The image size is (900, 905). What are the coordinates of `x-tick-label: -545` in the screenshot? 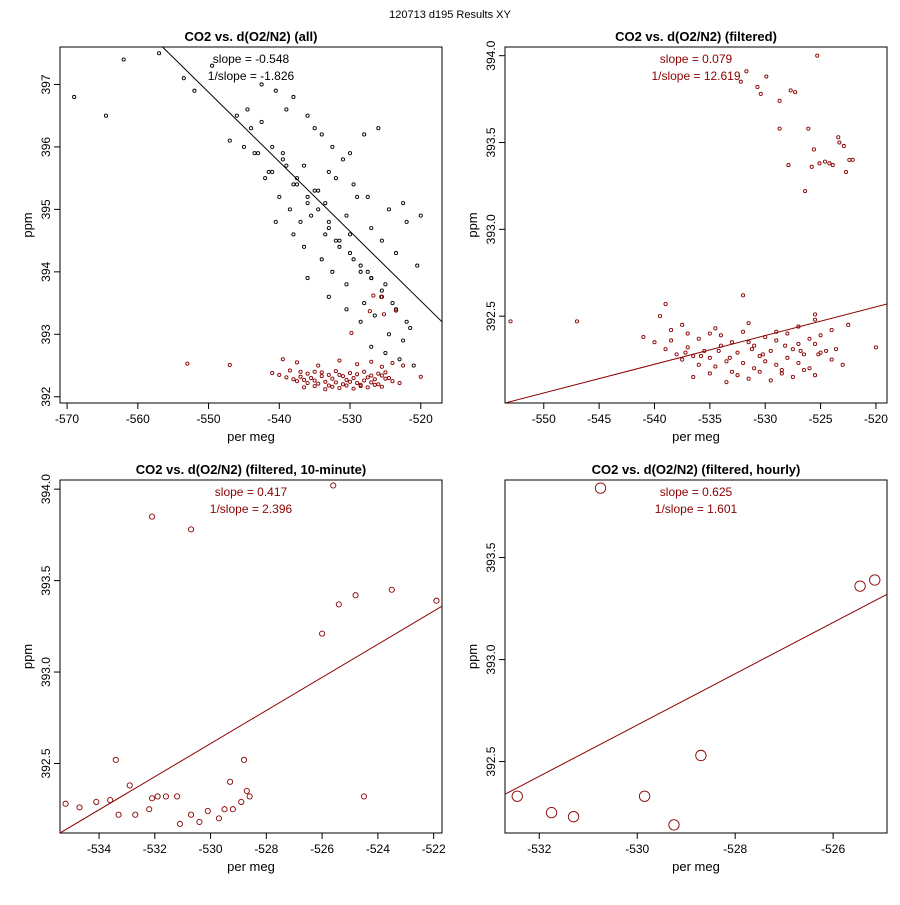 It's located at (599, 419).